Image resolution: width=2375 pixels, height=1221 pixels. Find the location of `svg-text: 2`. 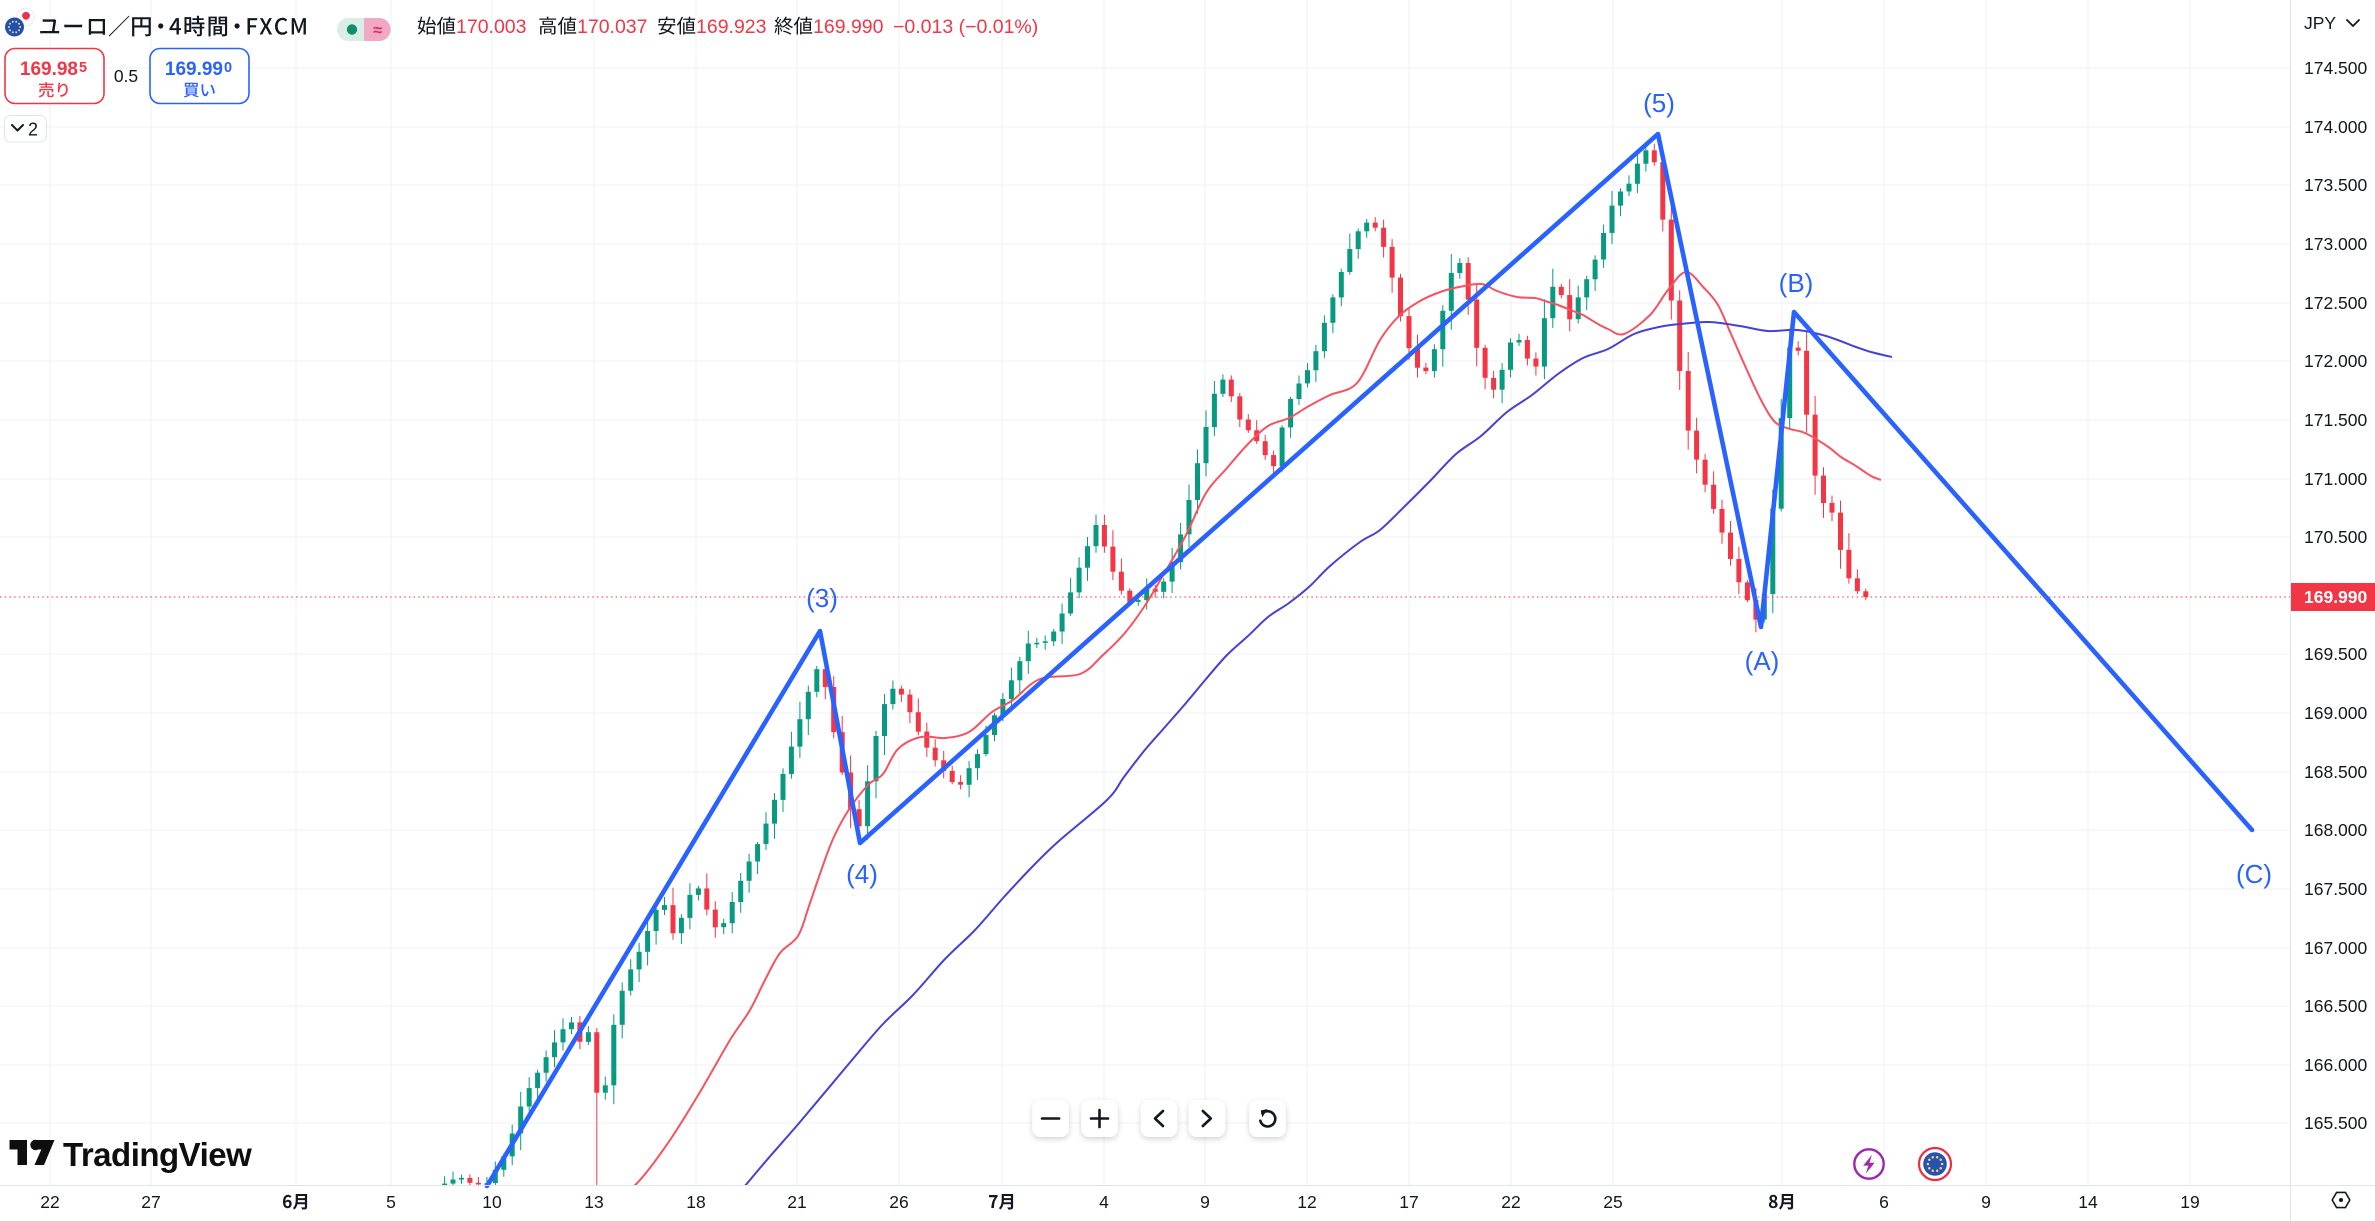

svg-text: 2 is located at coordinates (33, 130).